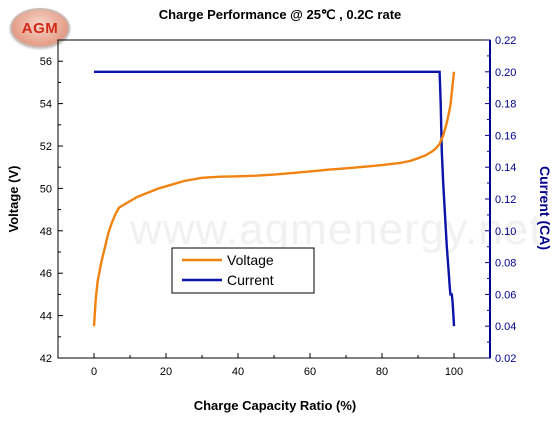 The image size is (558, 421). Describe the element at coordinates (51, 202) in the screenshot. I see `left-y-axis: 42 44 46 48 50 52 54 56` at that location.